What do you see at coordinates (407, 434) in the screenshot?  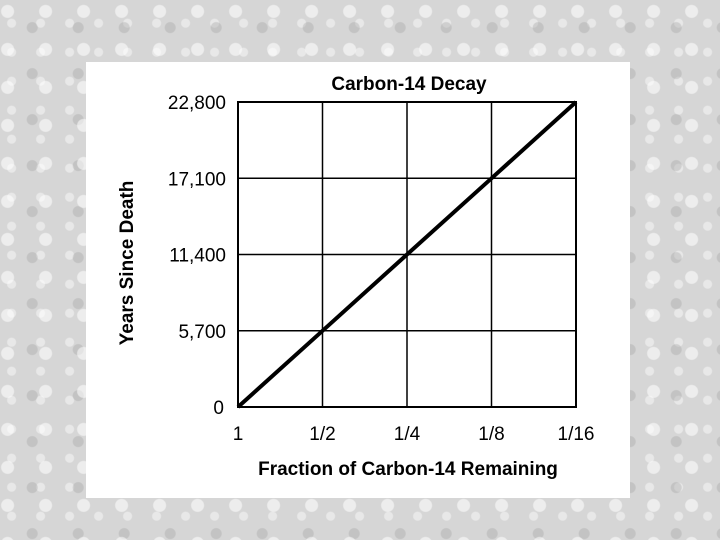 I see `x-tick-label: 1/4` at bounding box center [407, 434].